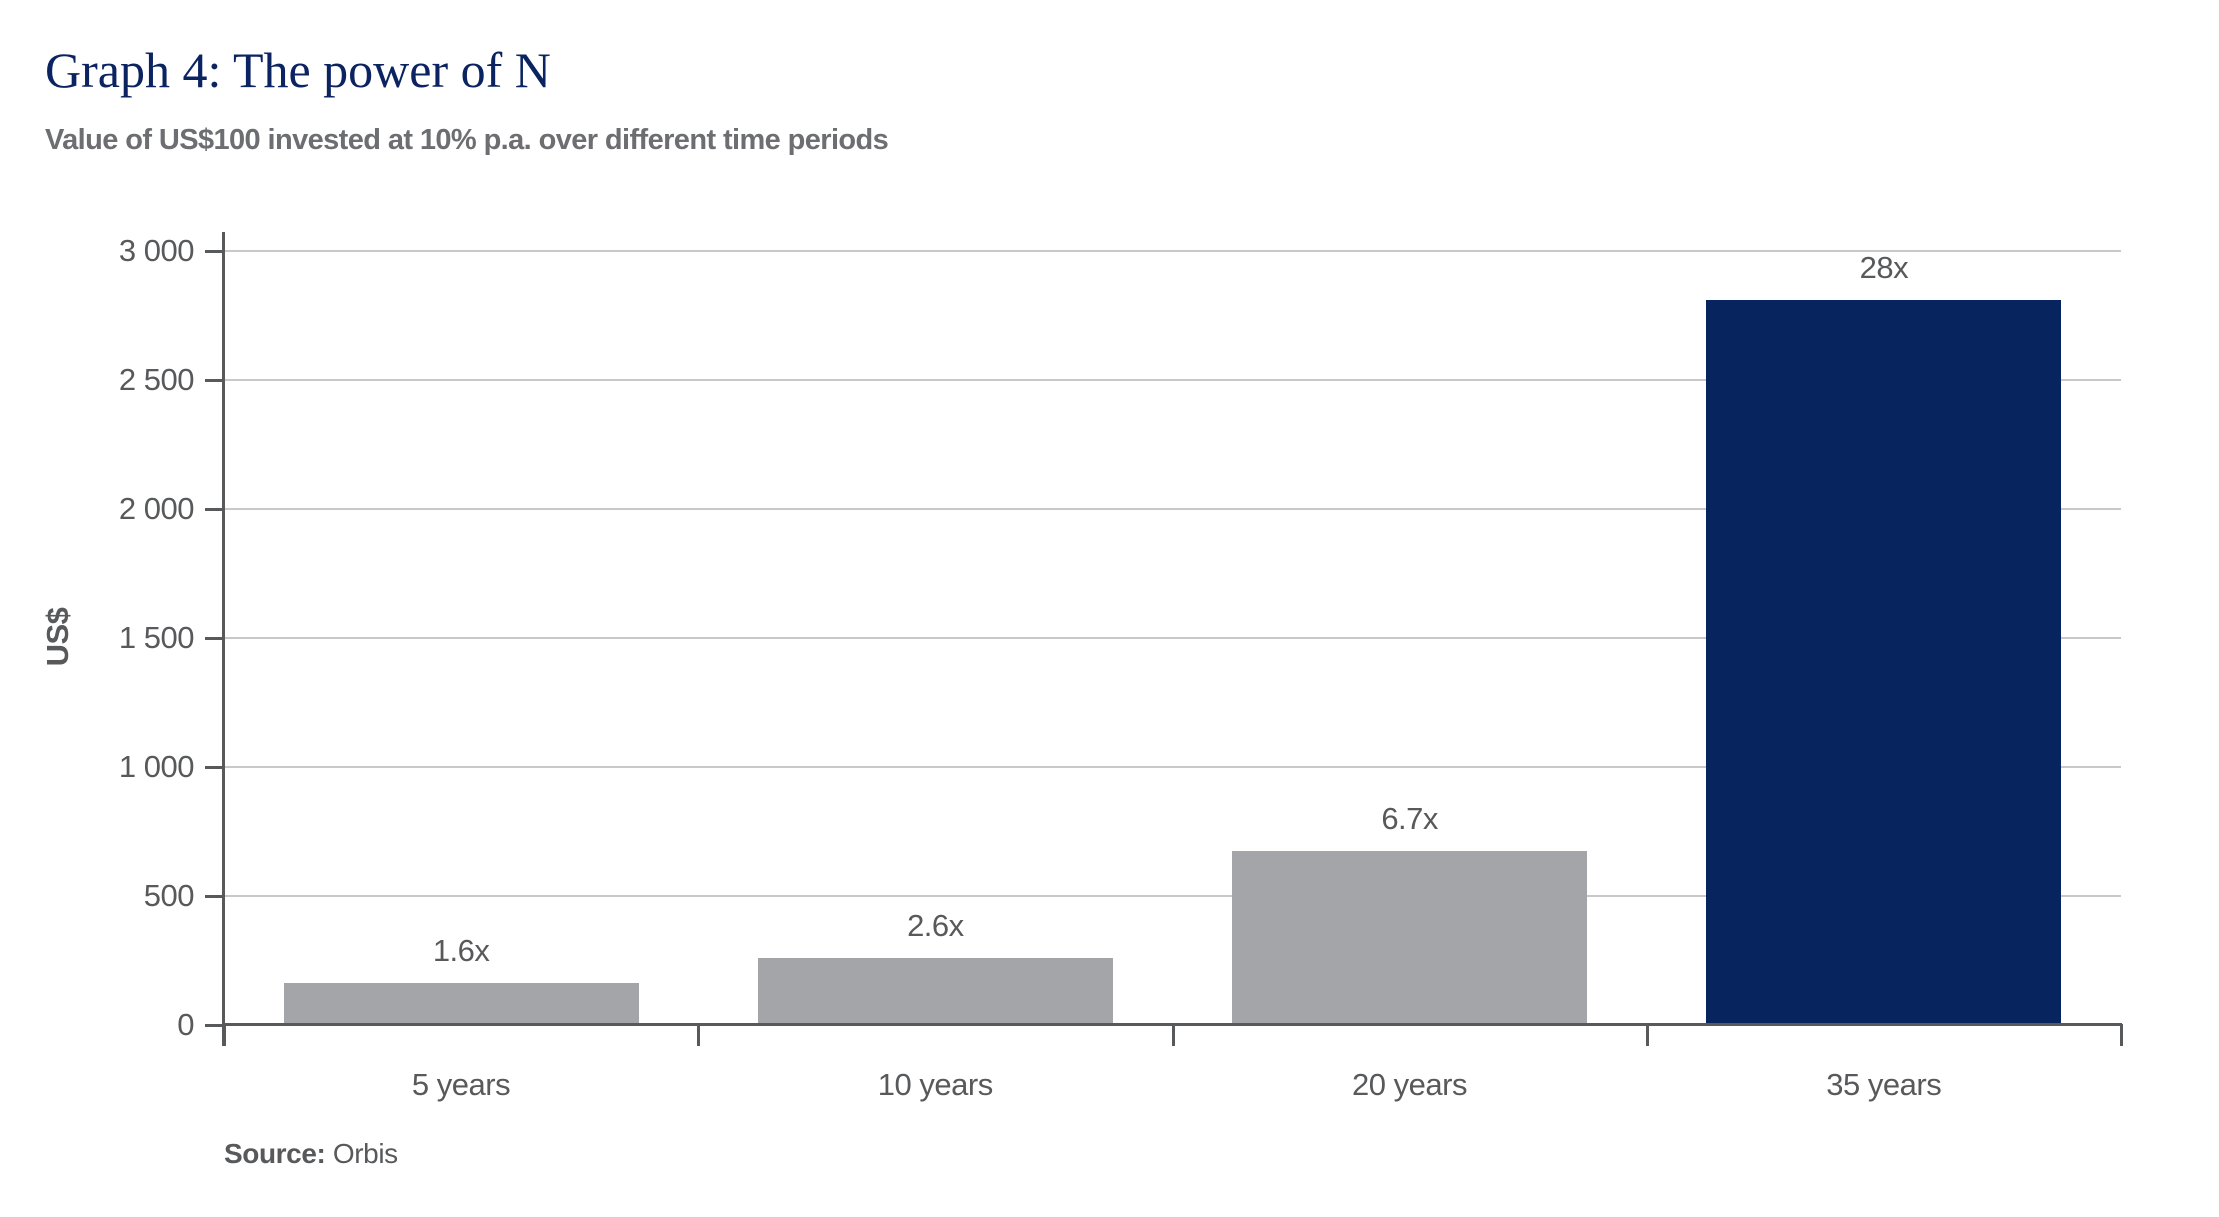 The width and height of the screenshot is (2219, 1217). What do you see at coordinates (1409, 819) in the screenshot?
I see `bar-data-label: 6.7x` at bounding box center [1409, 819].